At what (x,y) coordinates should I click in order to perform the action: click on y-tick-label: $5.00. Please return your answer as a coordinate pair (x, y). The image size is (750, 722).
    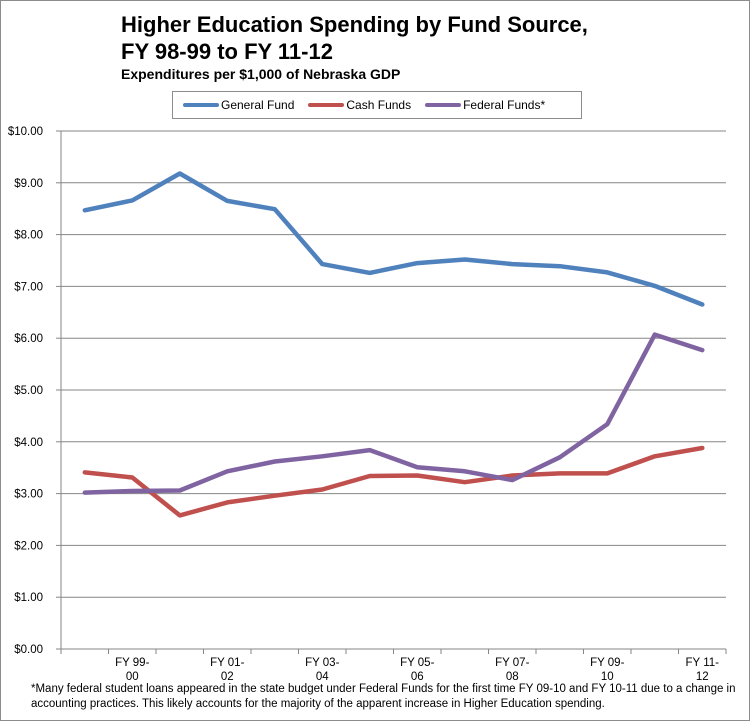
    Looking at the image, I should click on (28, 391).